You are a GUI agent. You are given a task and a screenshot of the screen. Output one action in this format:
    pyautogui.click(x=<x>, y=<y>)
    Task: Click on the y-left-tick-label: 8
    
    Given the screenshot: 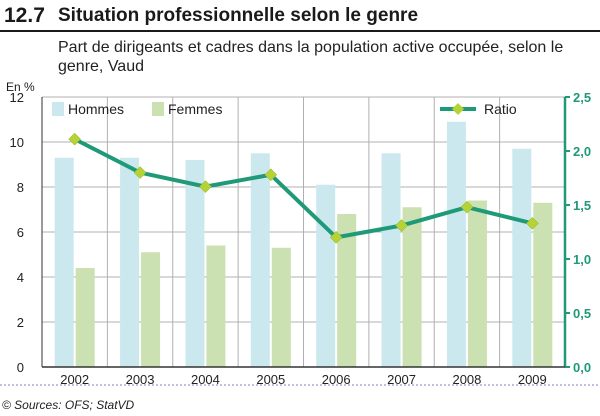 What is the action you would take?
    pyautogui.click(x=20, y=187)
    